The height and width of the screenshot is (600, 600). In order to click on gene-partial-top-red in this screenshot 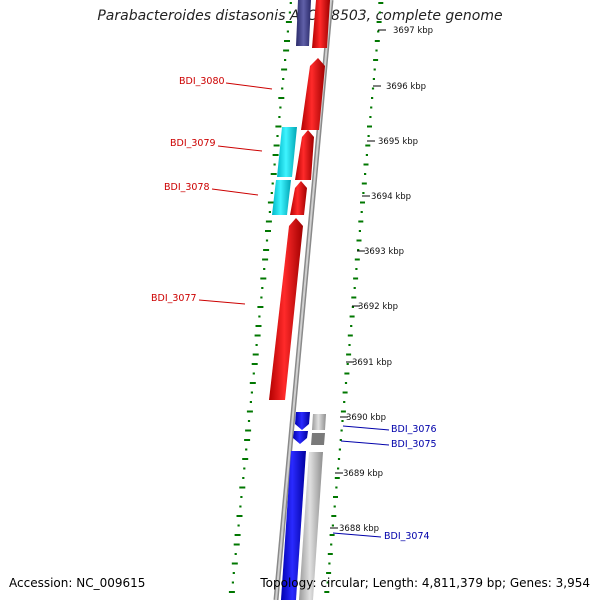, I will do `click(321, 24)`.